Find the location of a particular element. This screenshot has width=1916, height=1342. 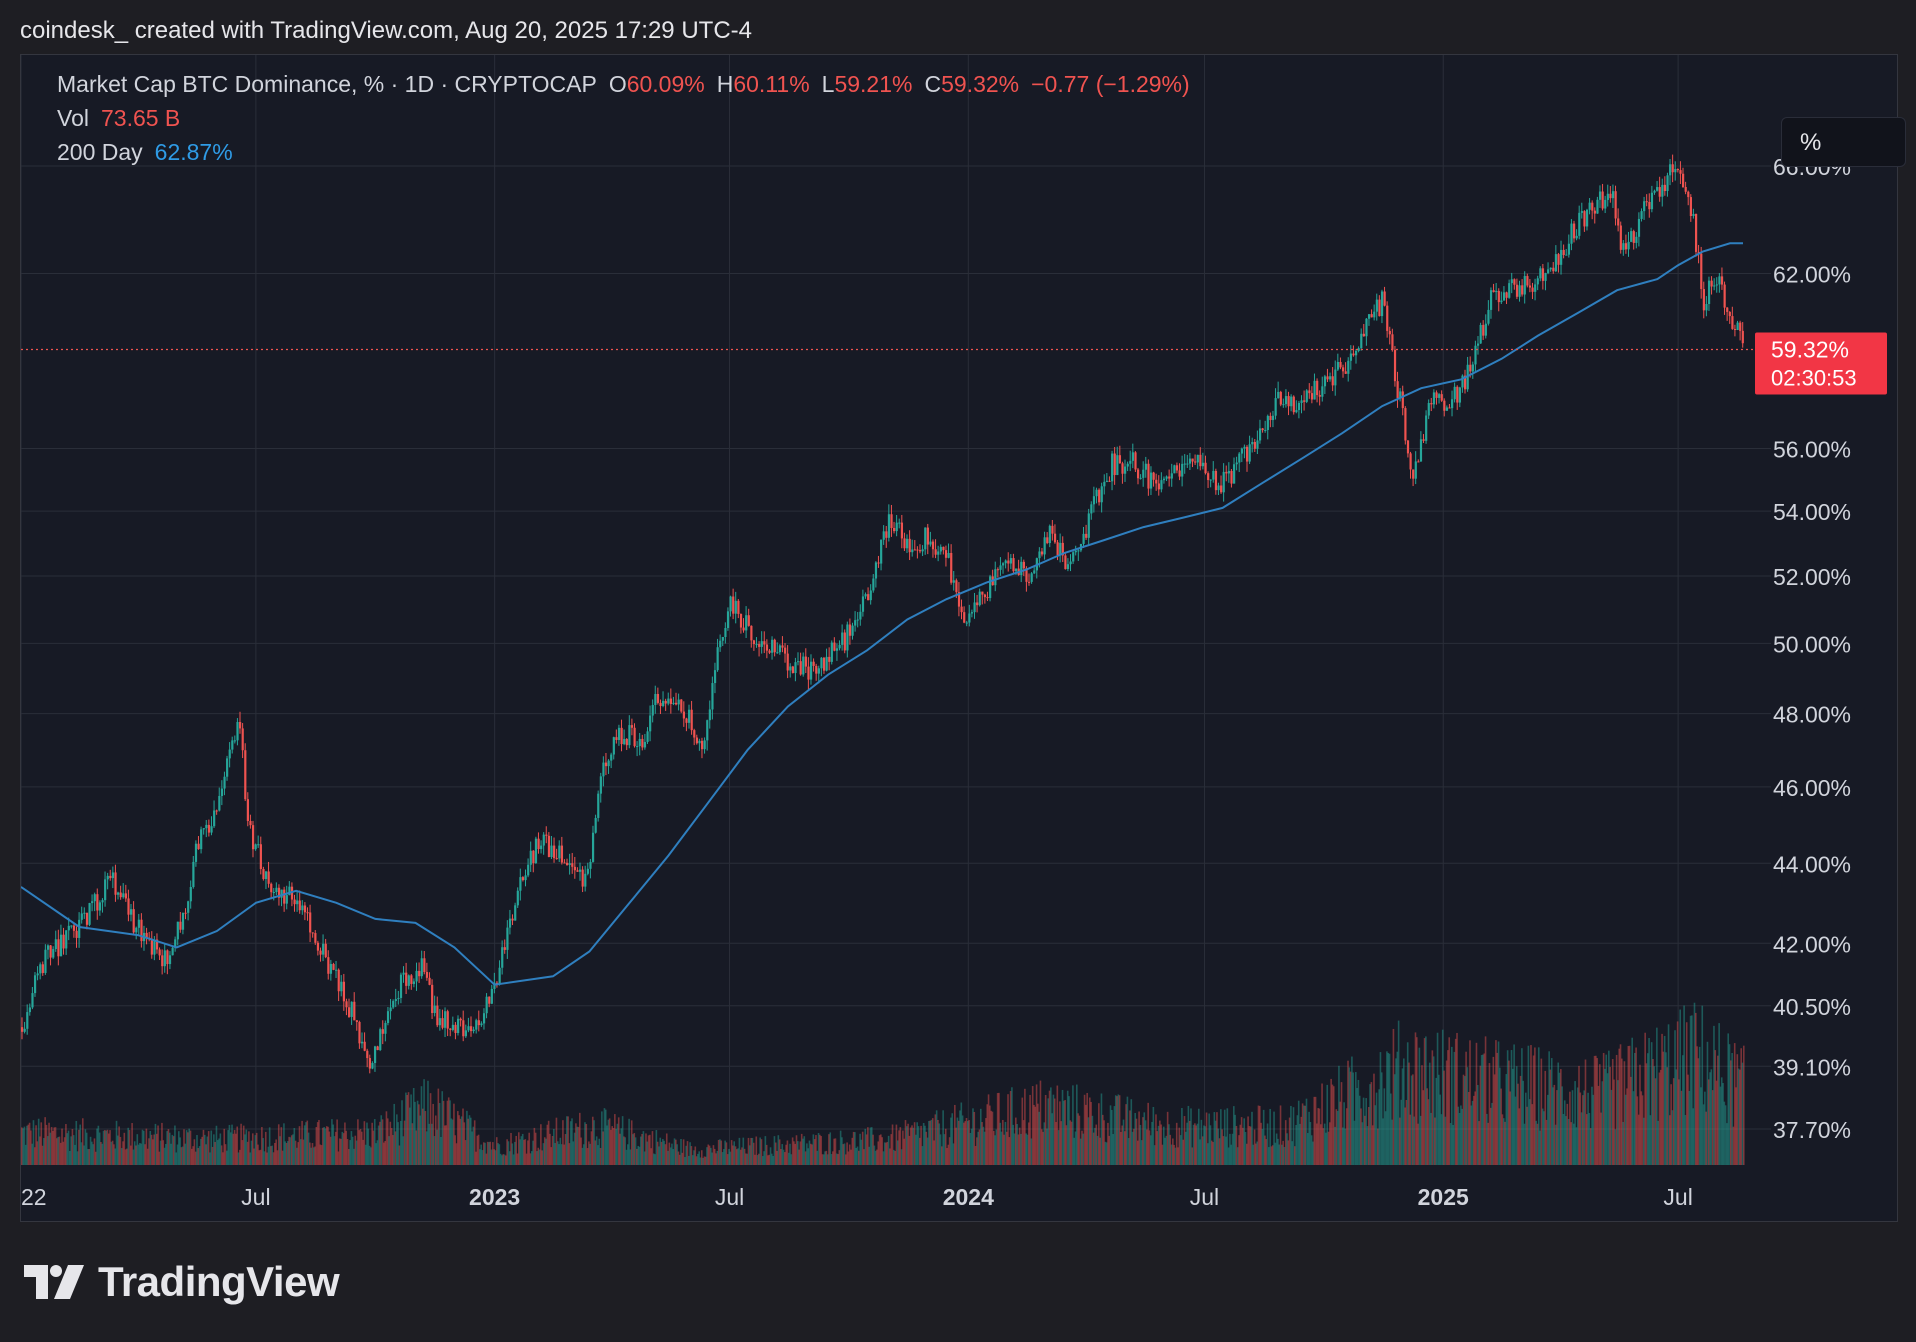

y-tick-label: 46.00% is located at coordinates (1812, 788).